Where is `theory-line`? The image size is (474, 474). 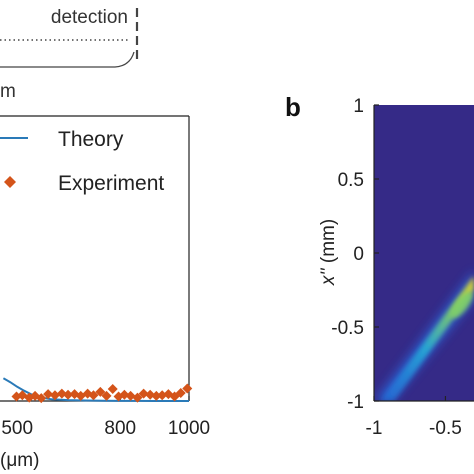 theory-line is located at coordinates (95, 389).